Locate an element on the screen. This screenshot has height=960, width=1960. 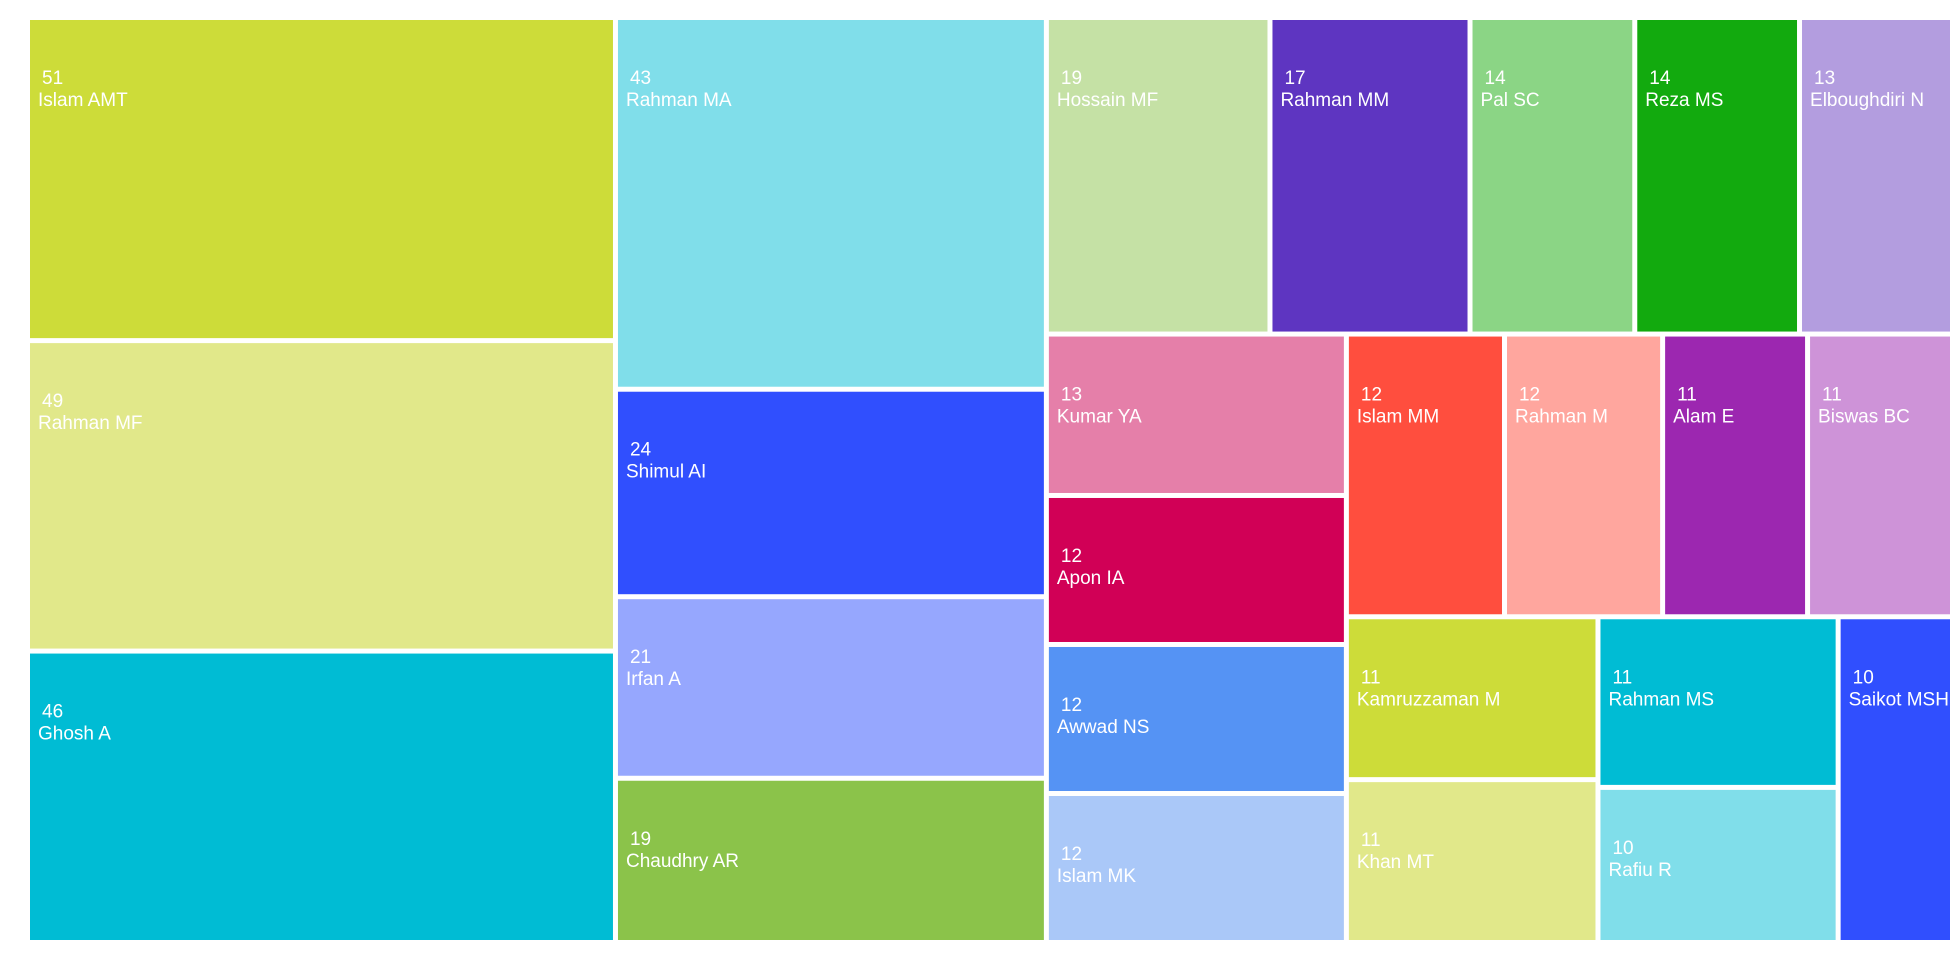
tile-label: Ghosh A is located at coordinates (74, 734).